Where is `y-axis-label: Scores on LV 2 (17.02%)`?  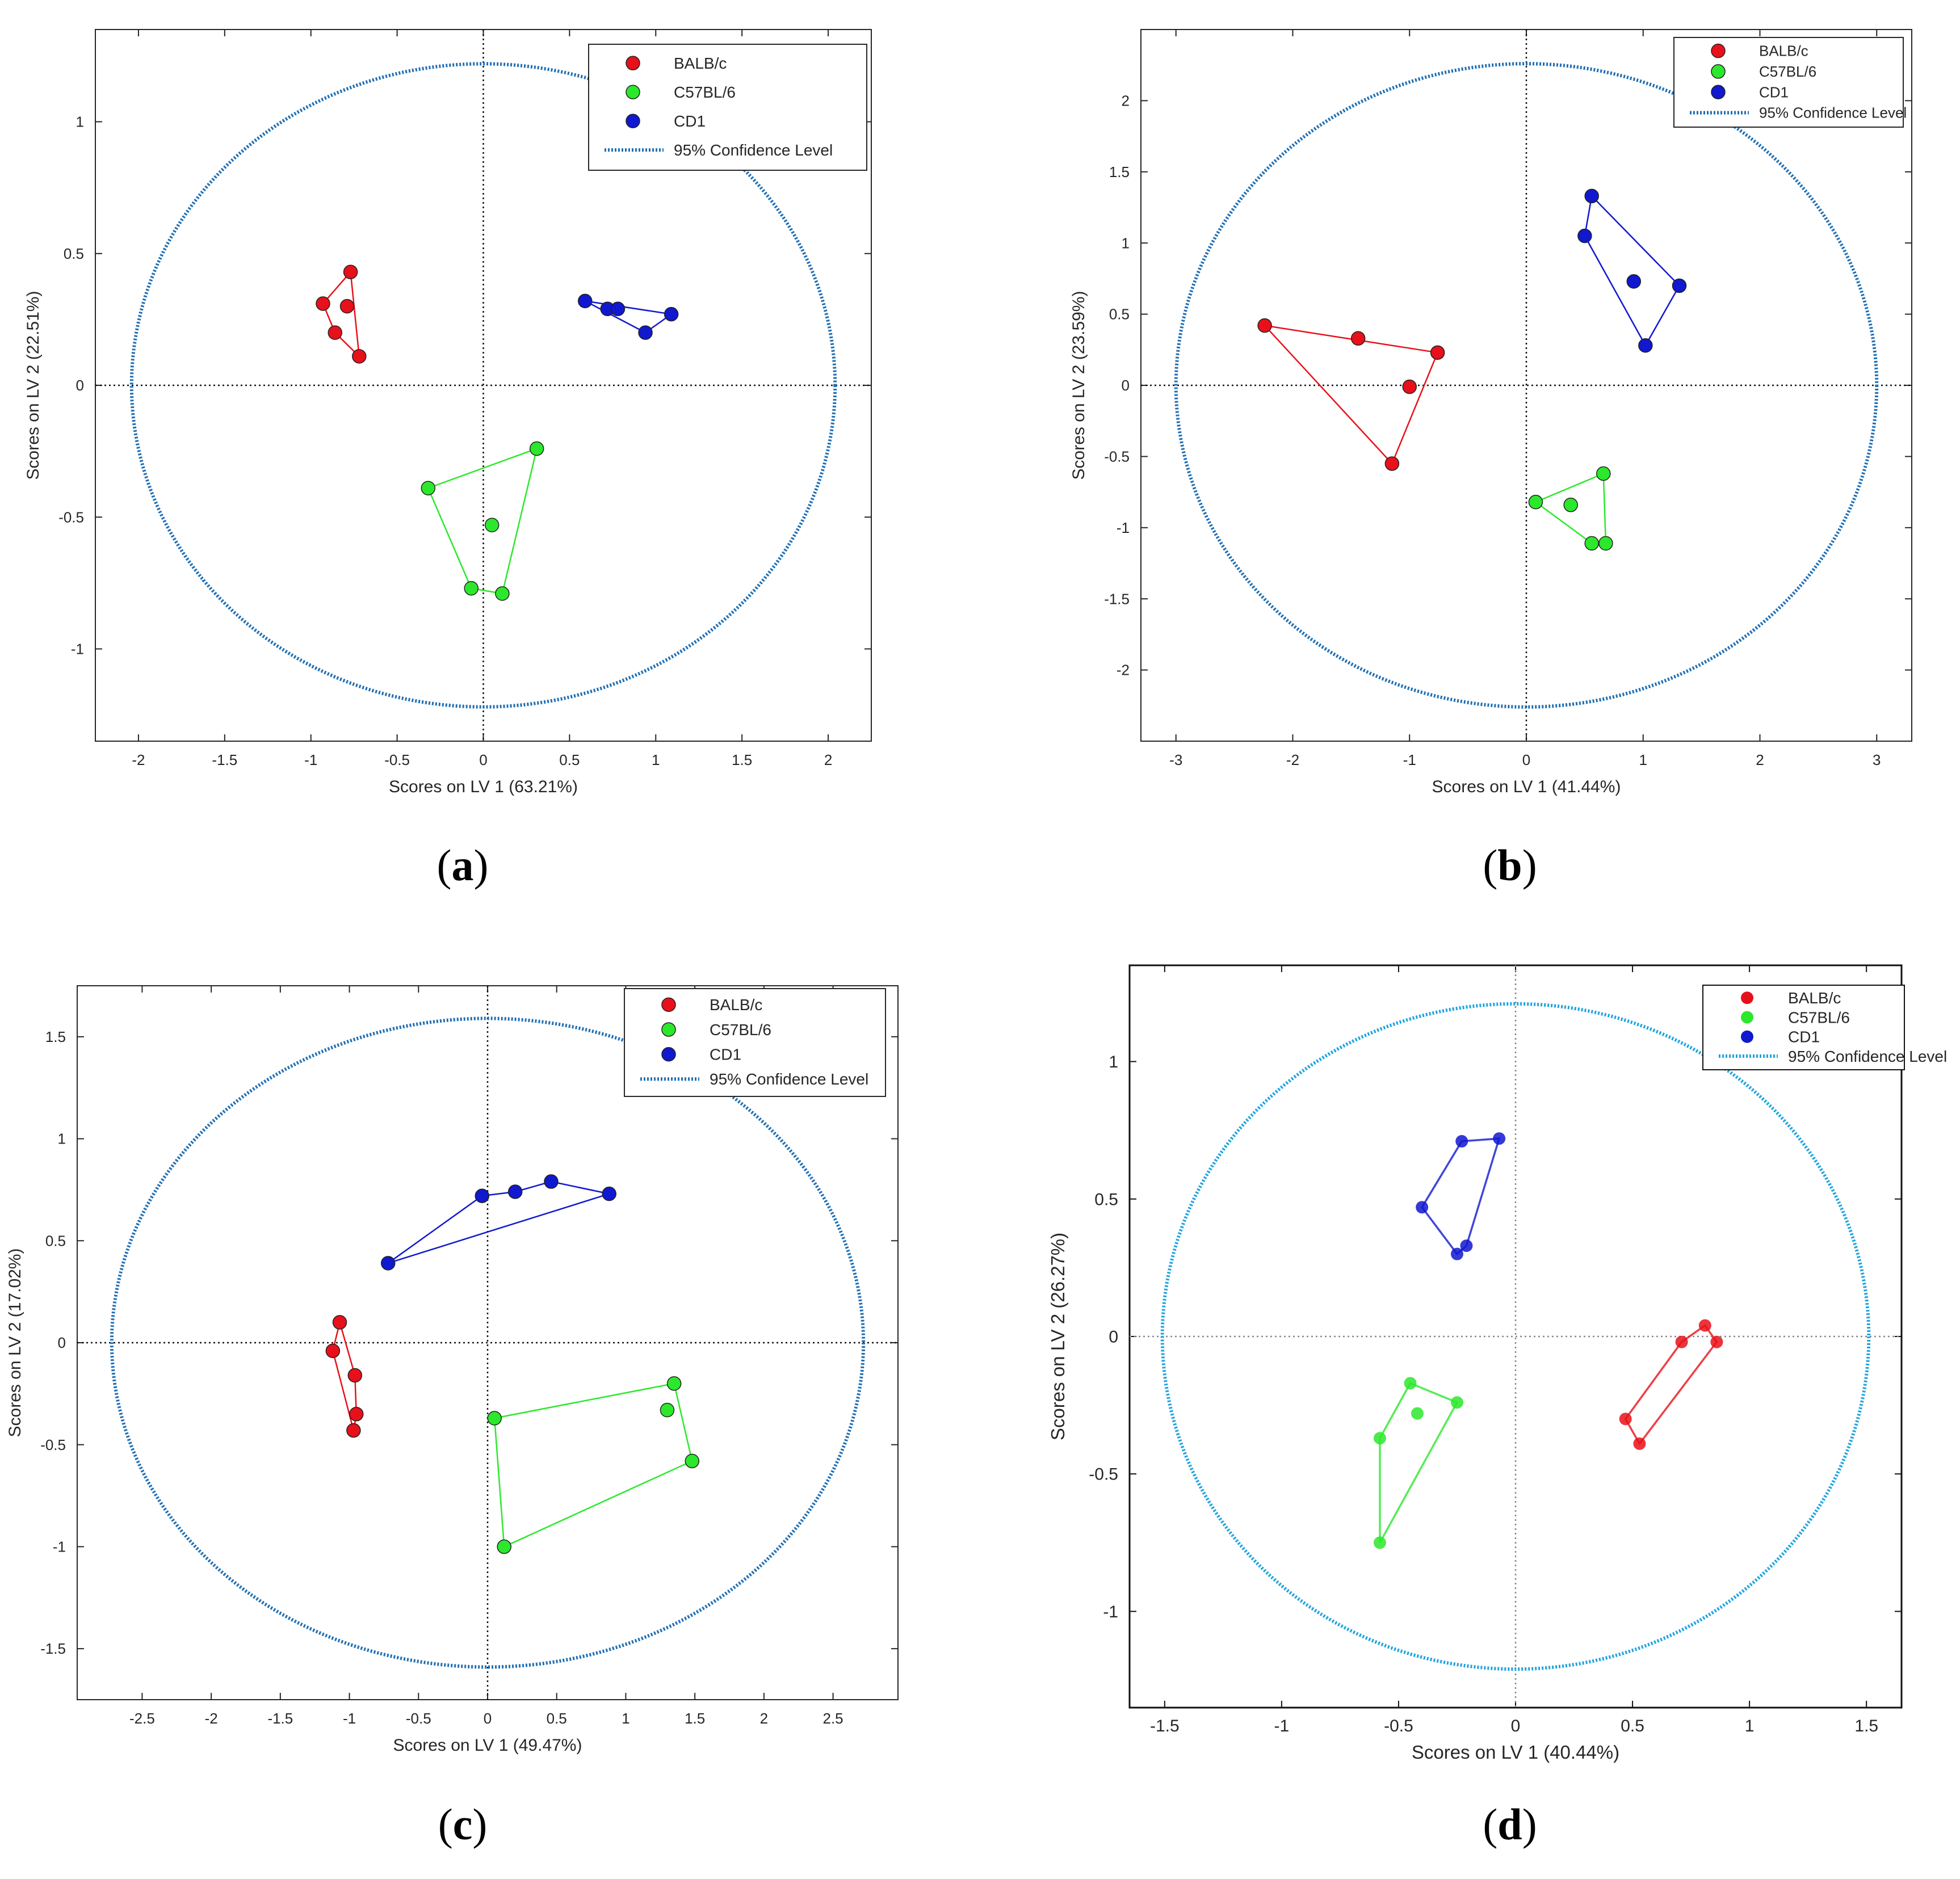 y-axis-label: Scores on LV 2 (17.02%) is located at coordinates (15, 1343).